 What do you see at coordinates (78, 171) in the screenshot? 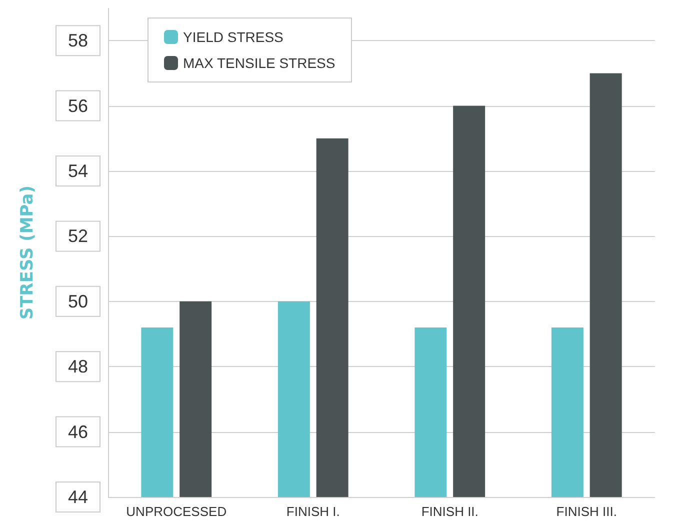
I see `y-tick-label: 54` at bounding box center [78, 171].